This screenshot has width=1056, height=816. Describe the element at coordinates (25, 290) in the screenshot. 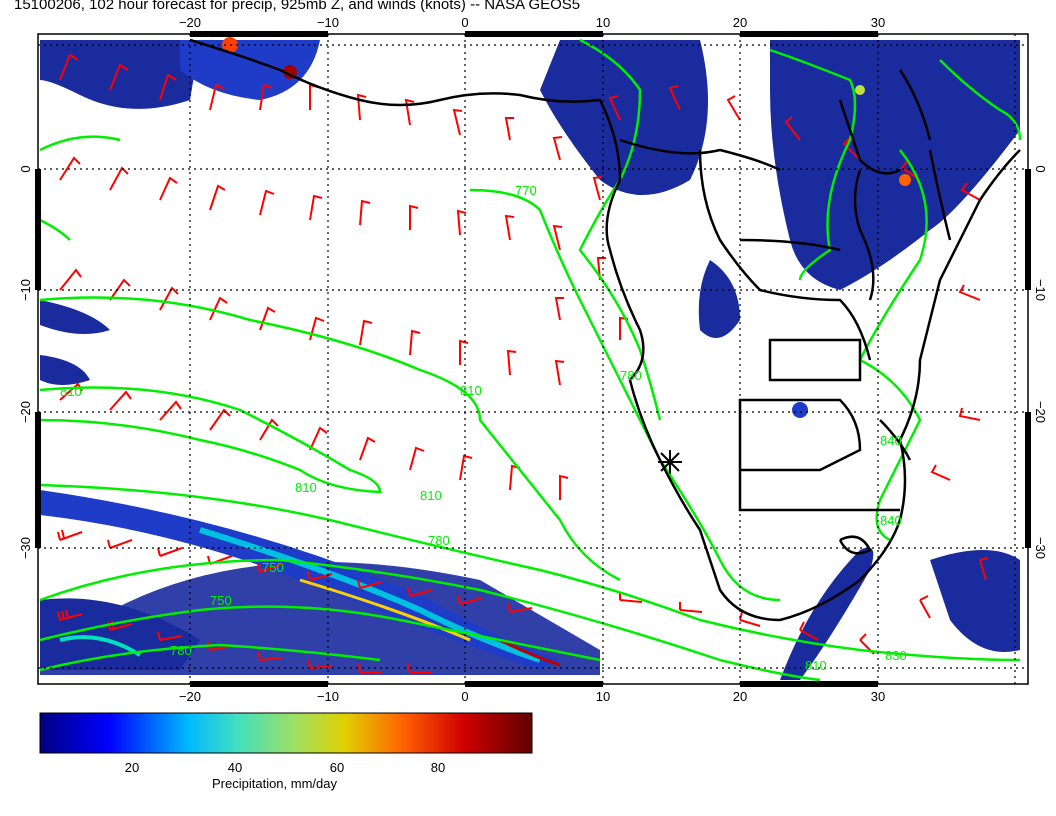

I see `lat-tick-left: −10` at that location.